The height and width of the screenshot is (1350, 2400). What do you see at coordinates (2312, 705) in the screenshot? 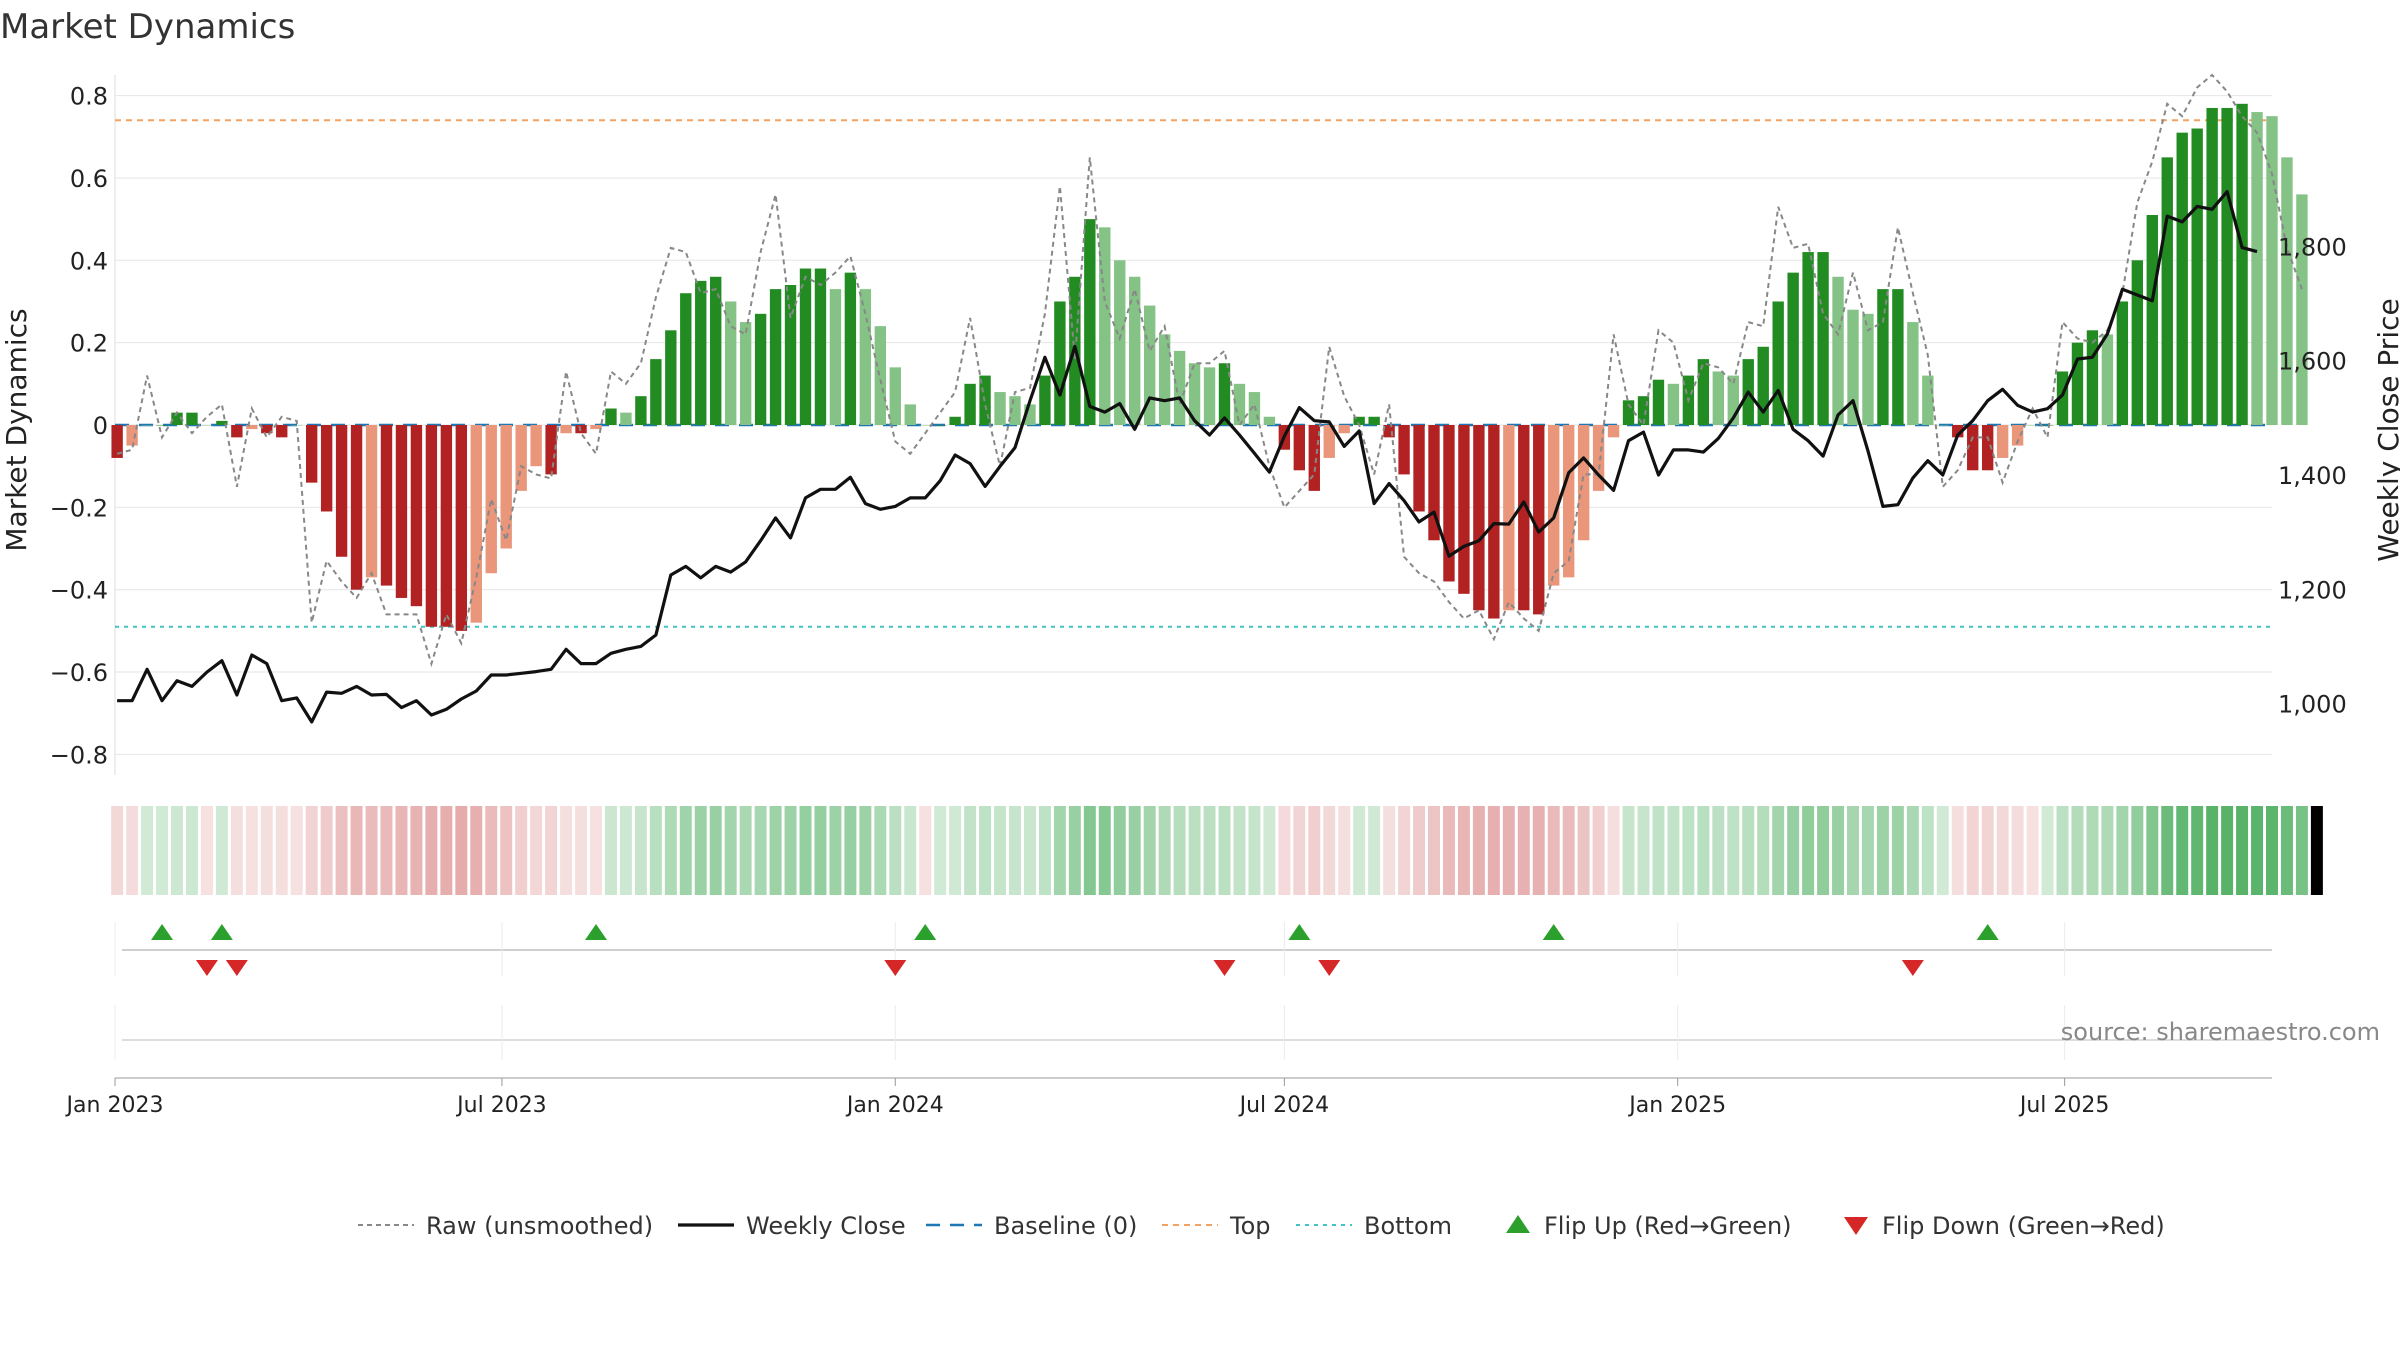
I see `y2-tick-label: 1,000` at bounding box center [2312, 705].